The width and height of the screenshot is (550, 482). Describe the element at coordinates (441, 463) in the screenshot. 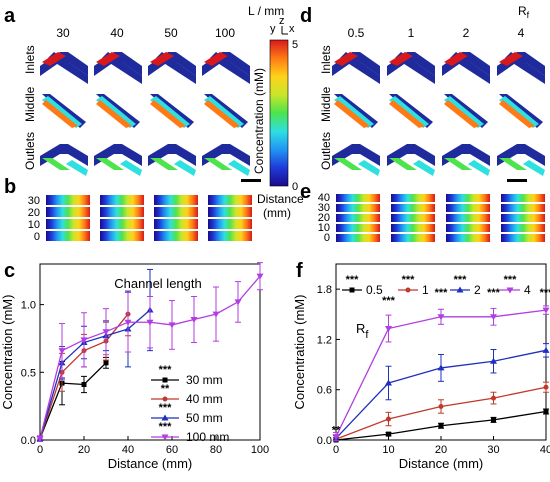

I see `x-axis-label: Distance (mm)` at that location.